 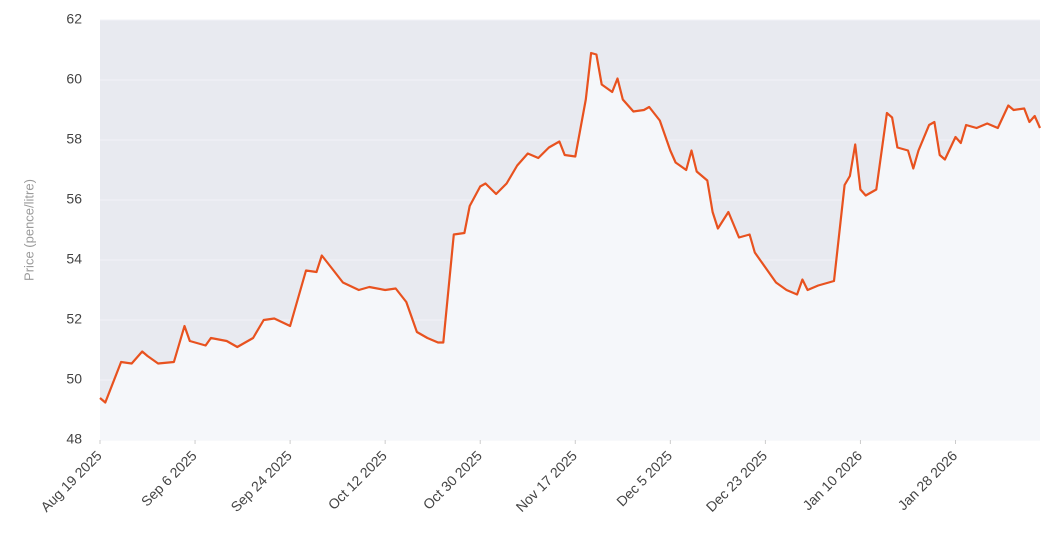 I want to click on y-axis-label: Price (pence/litre), so click(x=28, y=230).